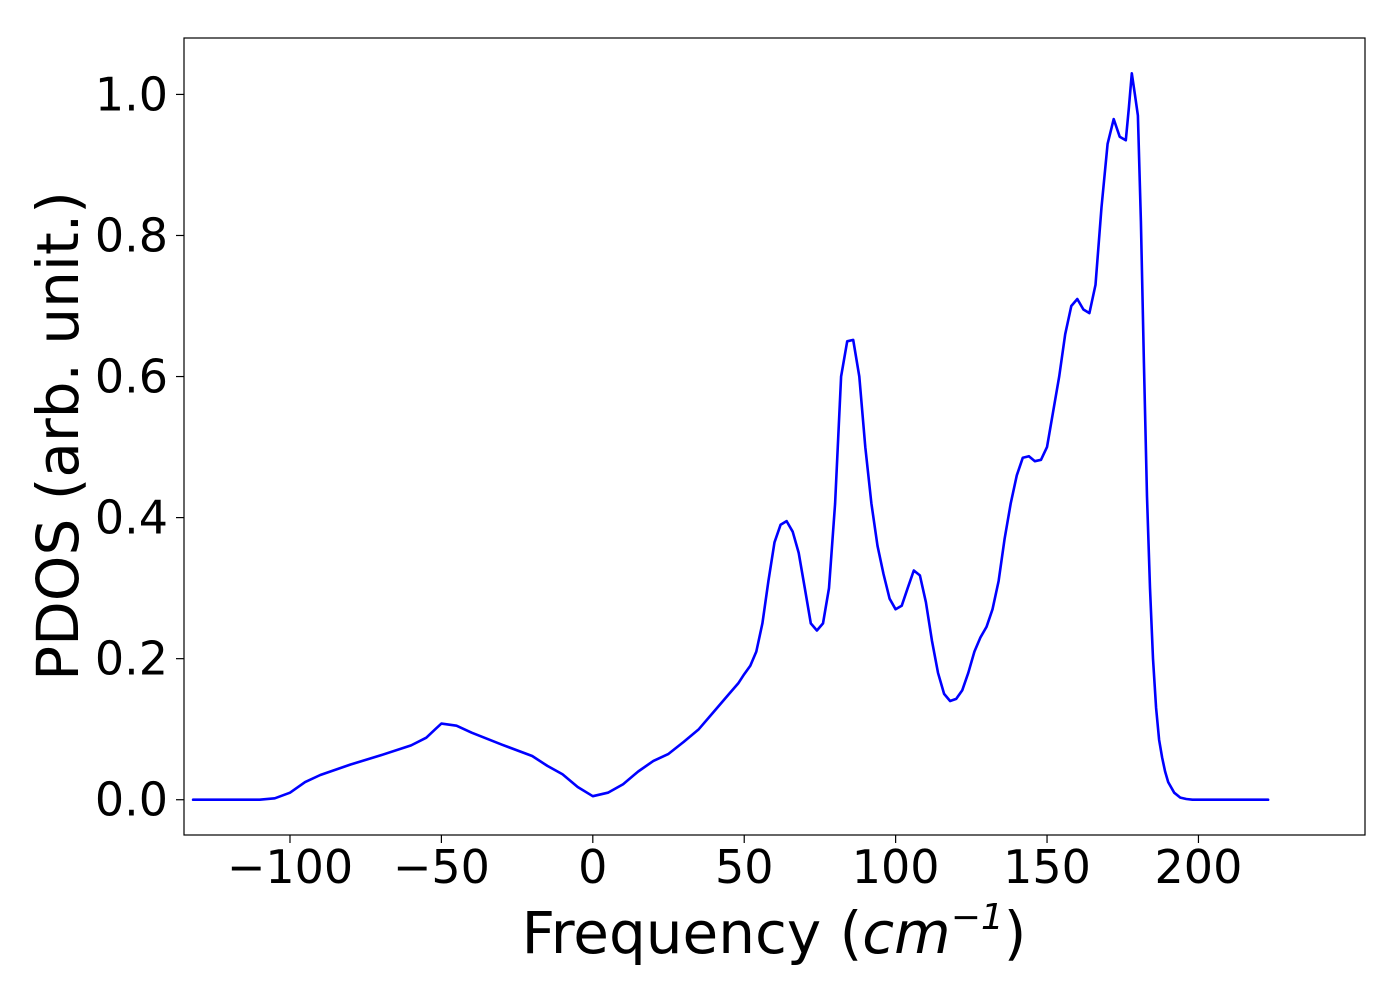 This screenshot has width=1400, height=1000. I want to click on x-tick-label: 200, so click(1199, 867).